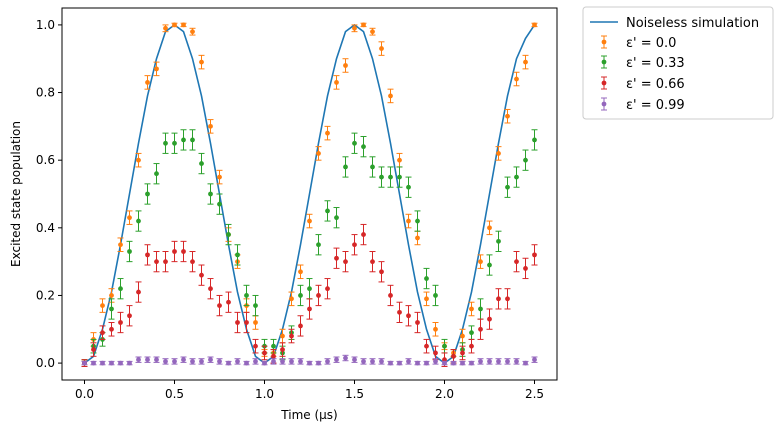 The width and height of the screenshot is (783, 432). I want to click on y-axis-label: Excited state population, so click(16, 194).